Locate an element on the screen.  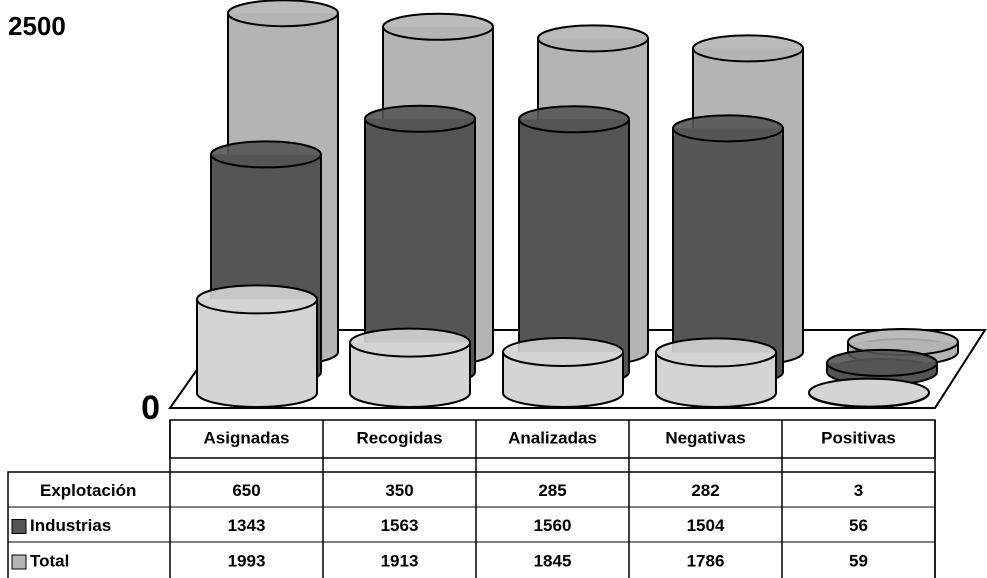
table-value: 1993 is located at coordinates (247, 560).